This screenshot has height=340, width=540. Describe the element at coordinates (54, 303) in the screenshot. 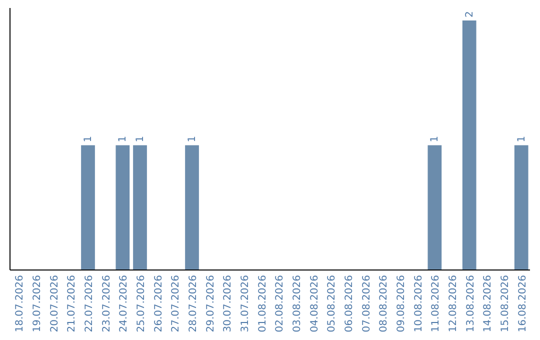

I see `x-tick-label: 20.07.2026` at that location.